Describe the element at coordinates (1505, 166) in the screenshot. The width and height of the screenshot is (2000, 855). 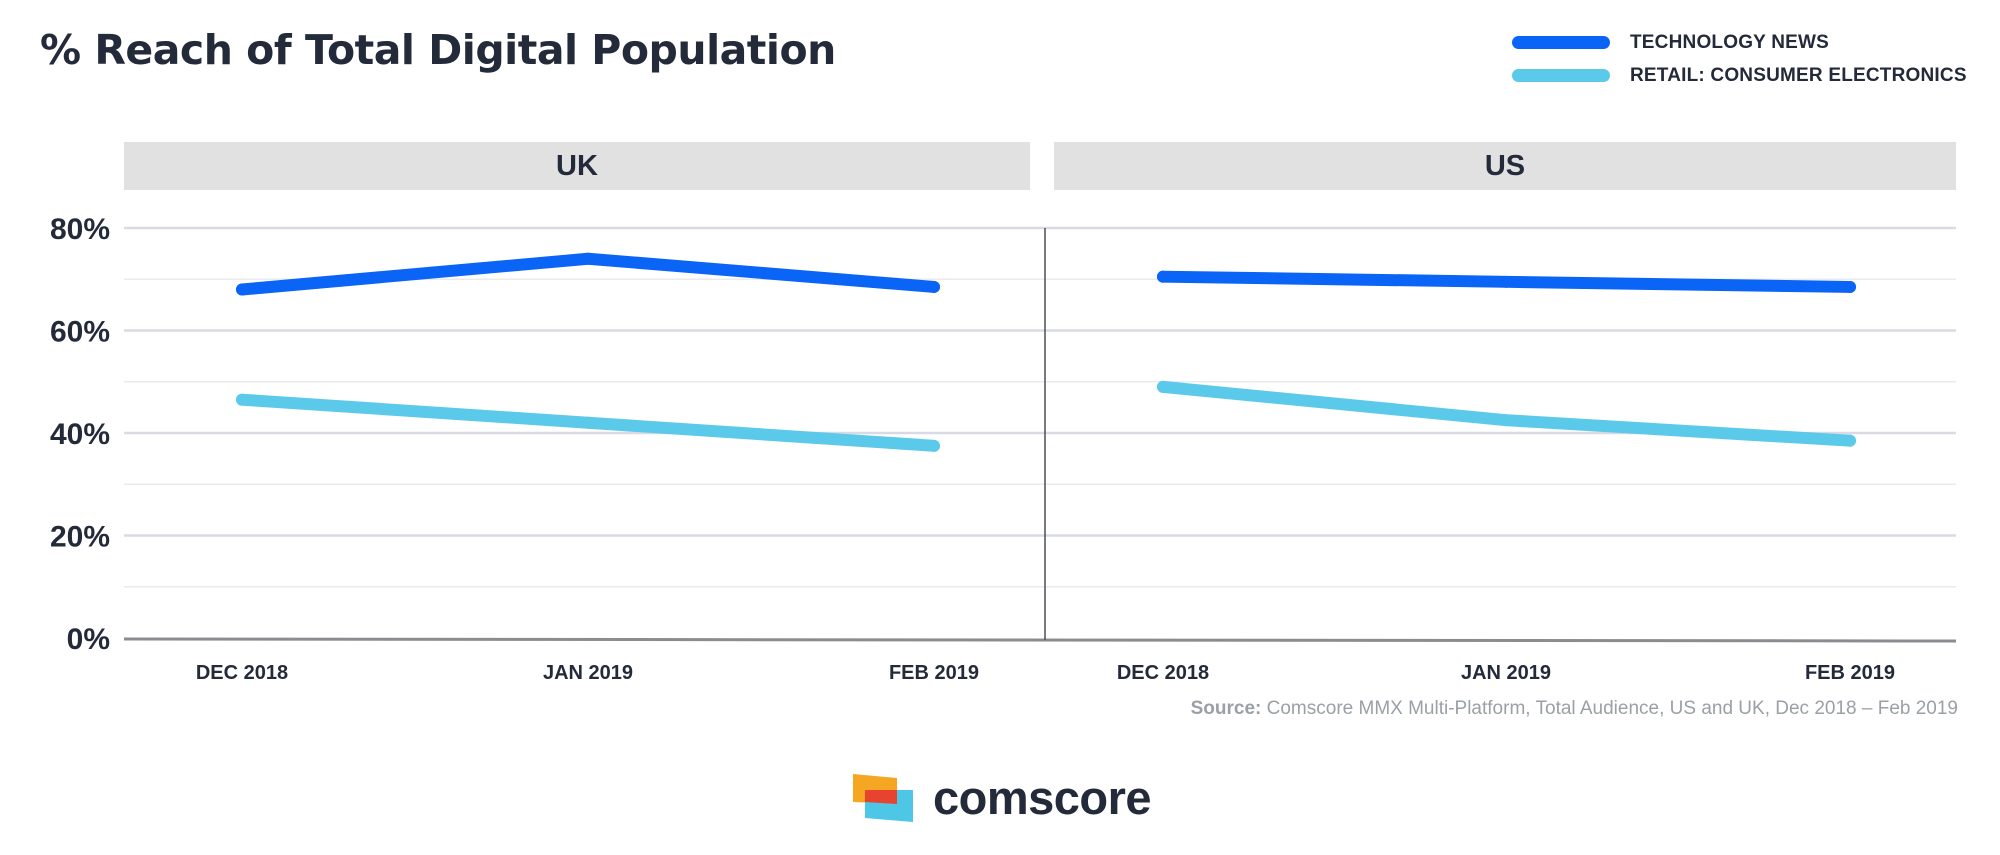
I see `panel-header-us: US` at that location.